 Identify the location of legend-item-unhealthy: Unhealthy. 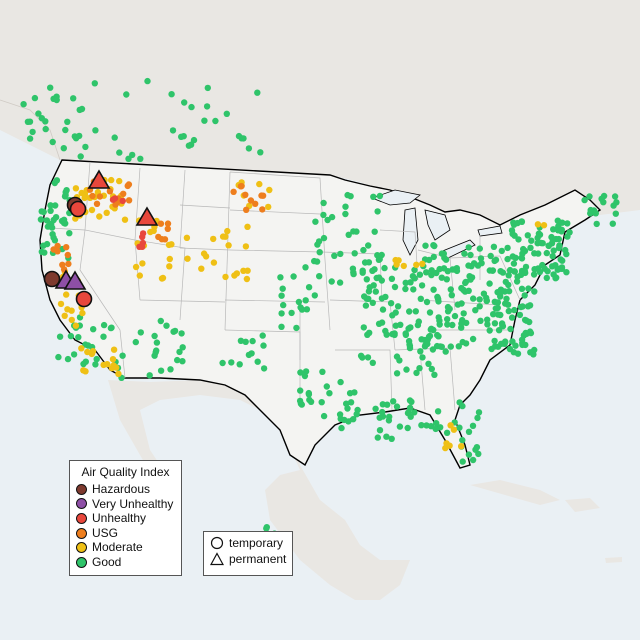
(125, 518).